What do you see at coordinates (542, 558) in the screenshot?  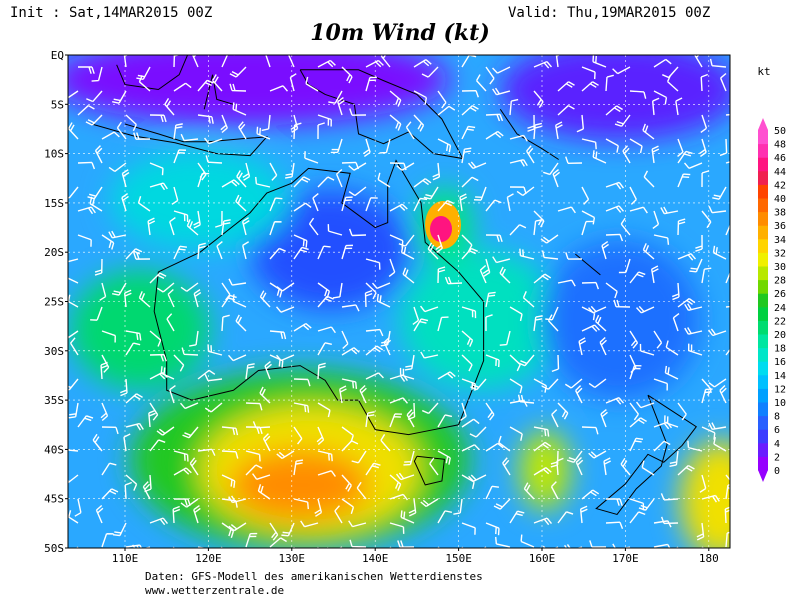 I see `lon-label: 160E` at bounding box center [542, 558].